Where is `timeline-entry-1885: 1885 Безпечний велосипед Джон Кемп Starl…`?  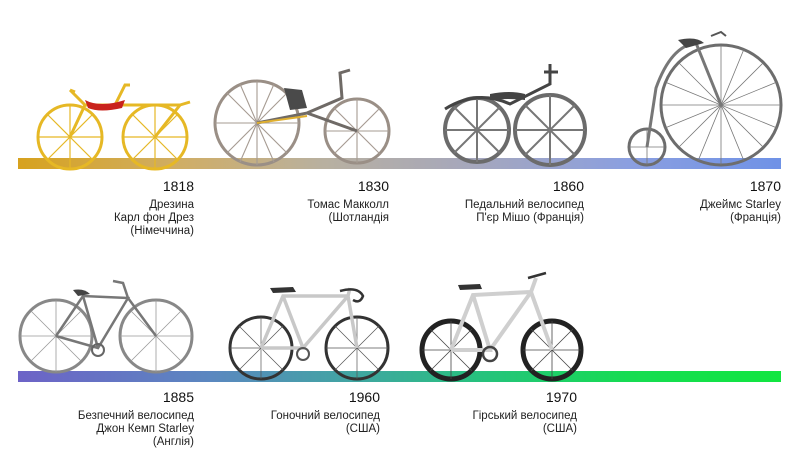 timeline-entry-1885: 1885 Безпечний велосипед Джон Кемп Starl… is located at coordinates (99, 419).